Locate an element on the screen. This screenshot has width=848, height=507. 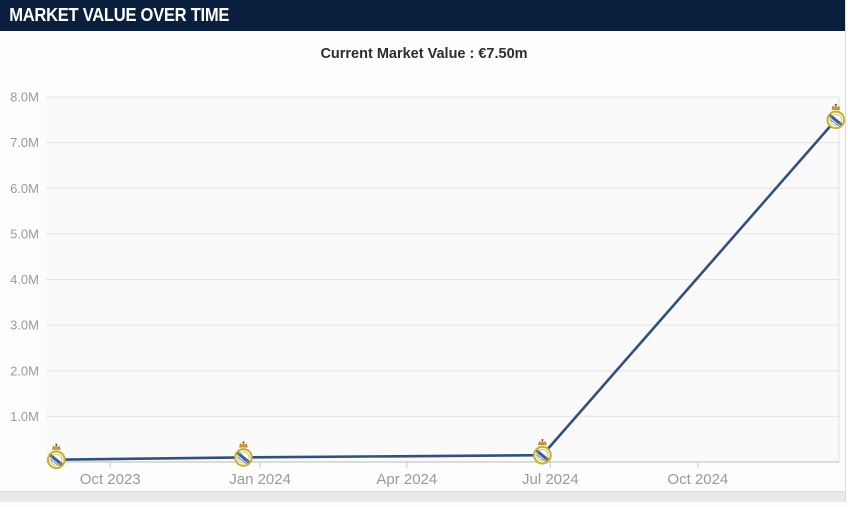
bottom-strip is located at coordinates (422, 496).